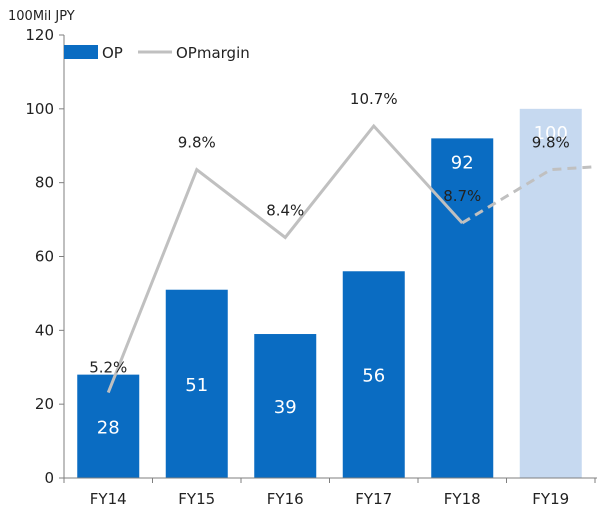  I want to click on x-tick-label: FY15, so click(196, 499).